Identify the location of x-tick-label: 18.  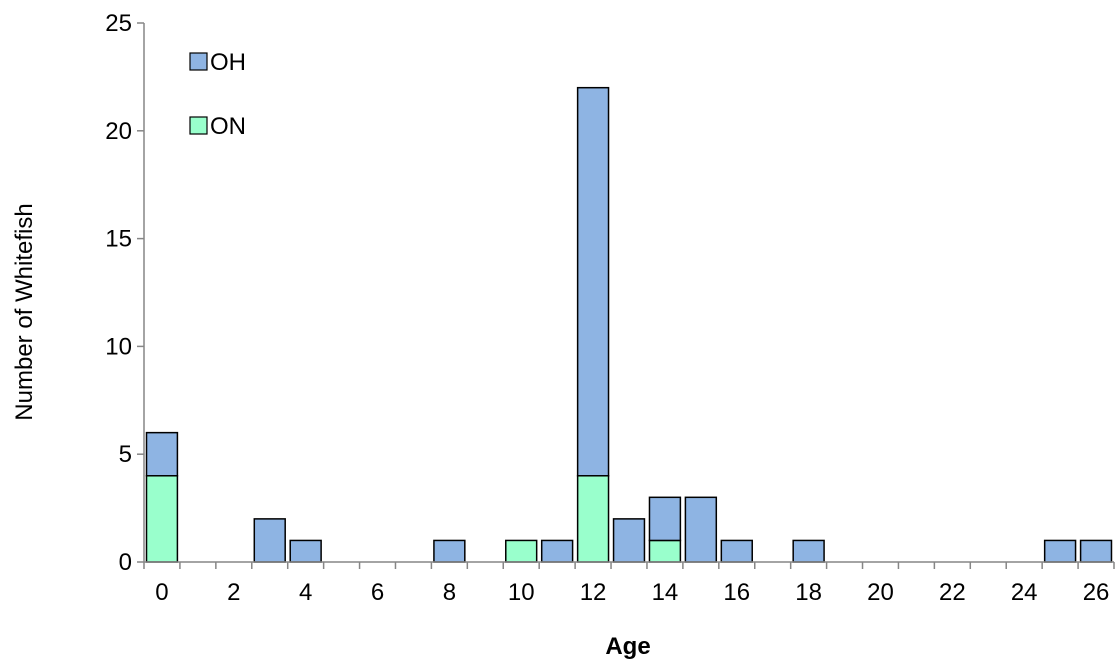
(808, 592).